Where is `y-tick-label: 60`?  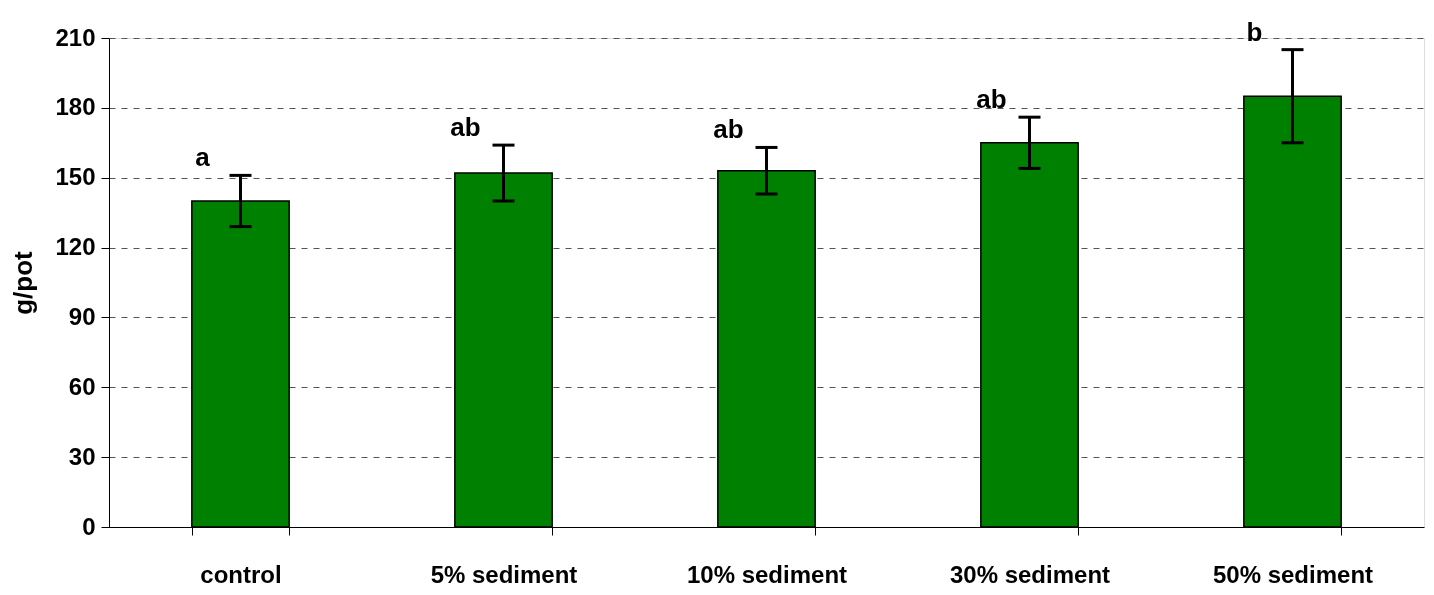 y-tick-label: 60 is located at coordinates (82, 386).